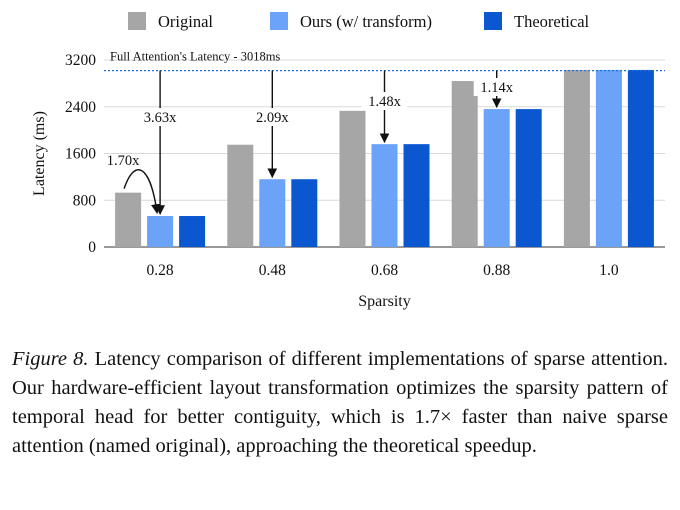  I want to click on bar-ours-w-transform-0.28, so click(160, 231).